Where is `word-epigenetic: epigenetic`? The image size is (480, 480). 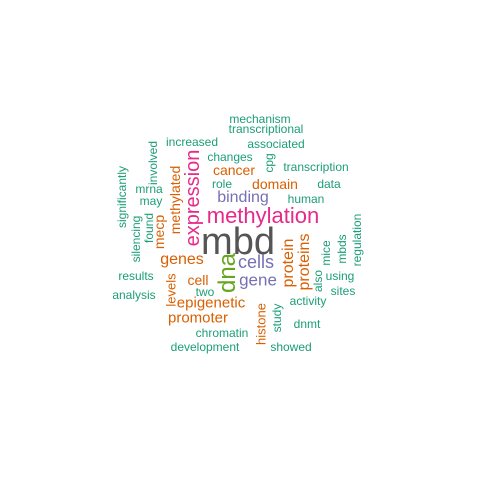 word-epigenetic: epigenetic is located at coordinates (211, 303).